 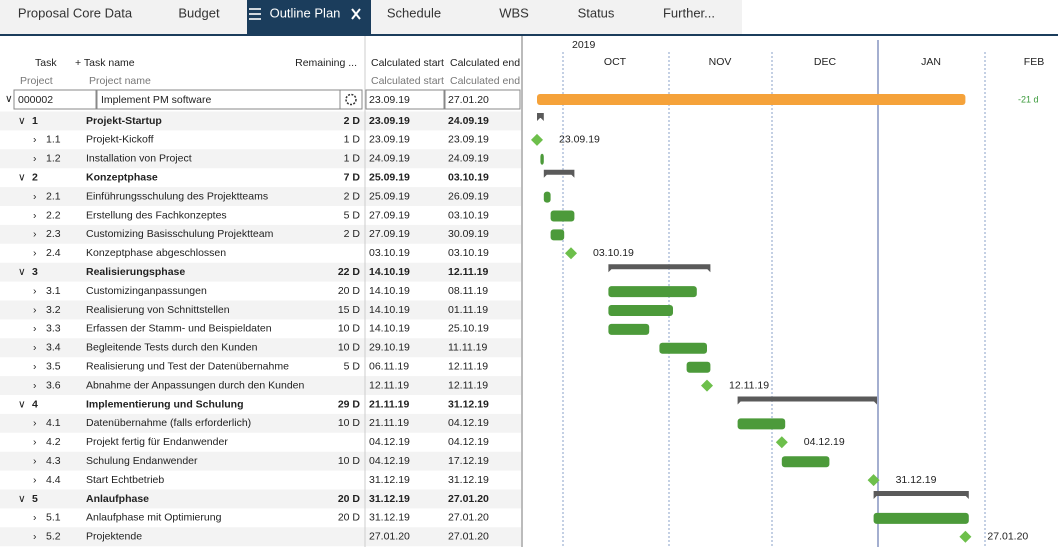 What do you see at coordinates (389, 461) in the screenshot?
I see `start: 04.12.19` at bounding box center [389, 461].